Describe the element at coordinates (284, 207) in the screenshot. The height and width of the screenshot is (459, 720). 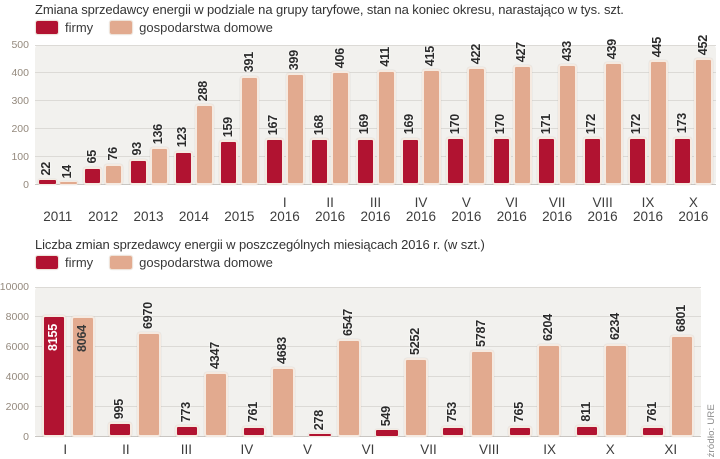
I see `x-axis-label: I 2016` at that location.